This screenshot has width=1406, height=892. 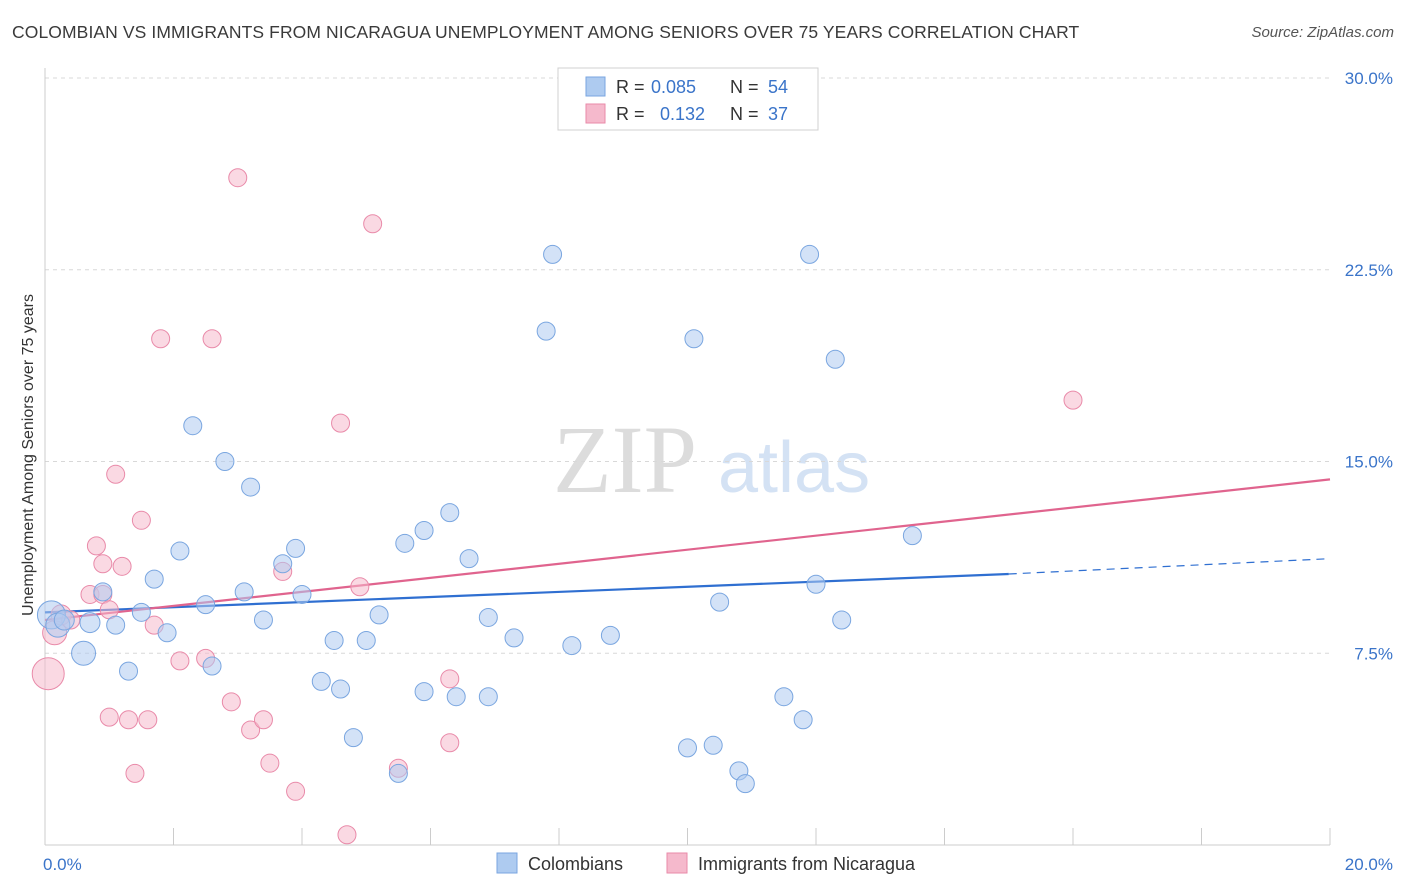 I want to click on trend-line-colombians, so click(x=526, y=593).